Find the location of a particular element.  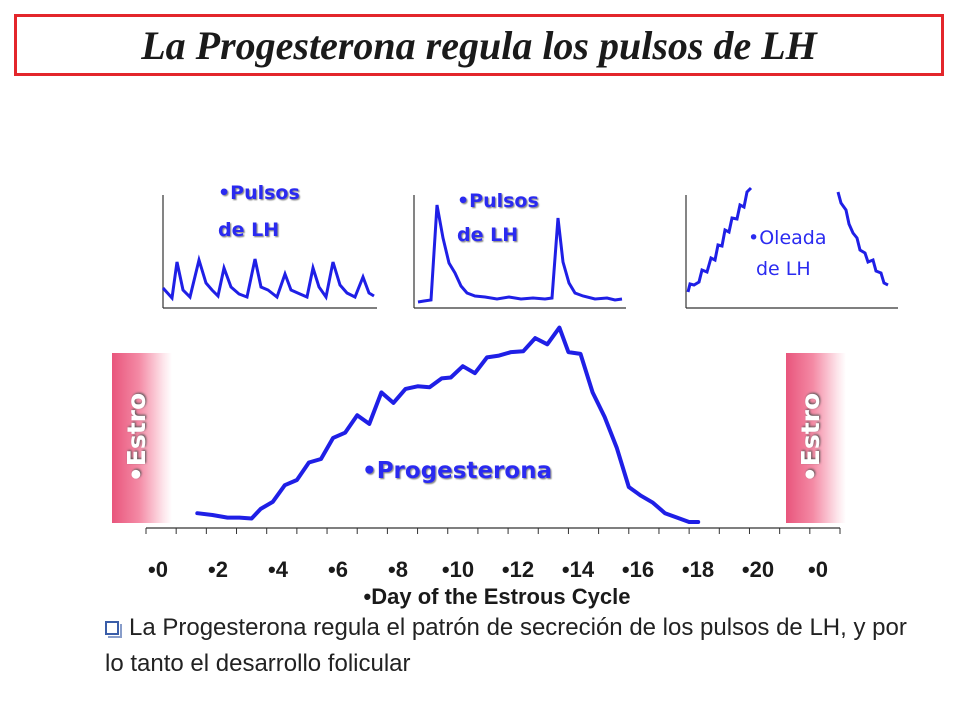

estro-band-right: •Estro is located at coordinates (816, 438).